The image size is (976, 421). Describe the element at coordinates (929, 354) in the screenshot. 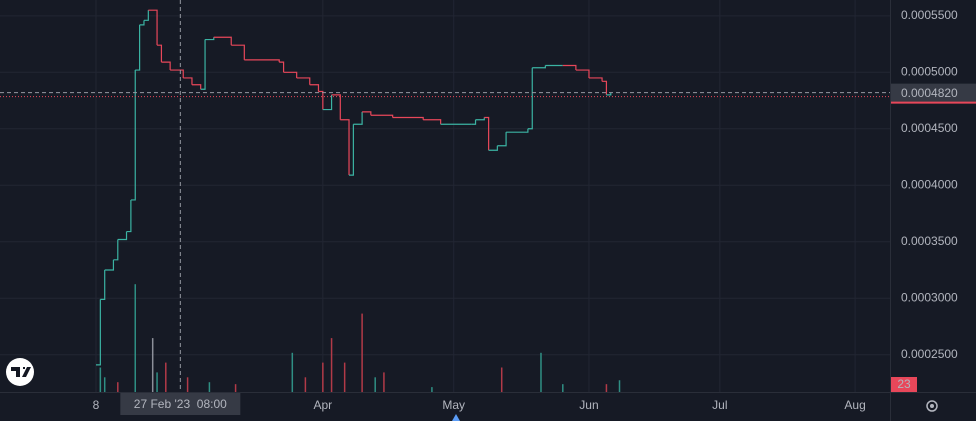

I see `y-tick-label: 0.0002500` at that location.